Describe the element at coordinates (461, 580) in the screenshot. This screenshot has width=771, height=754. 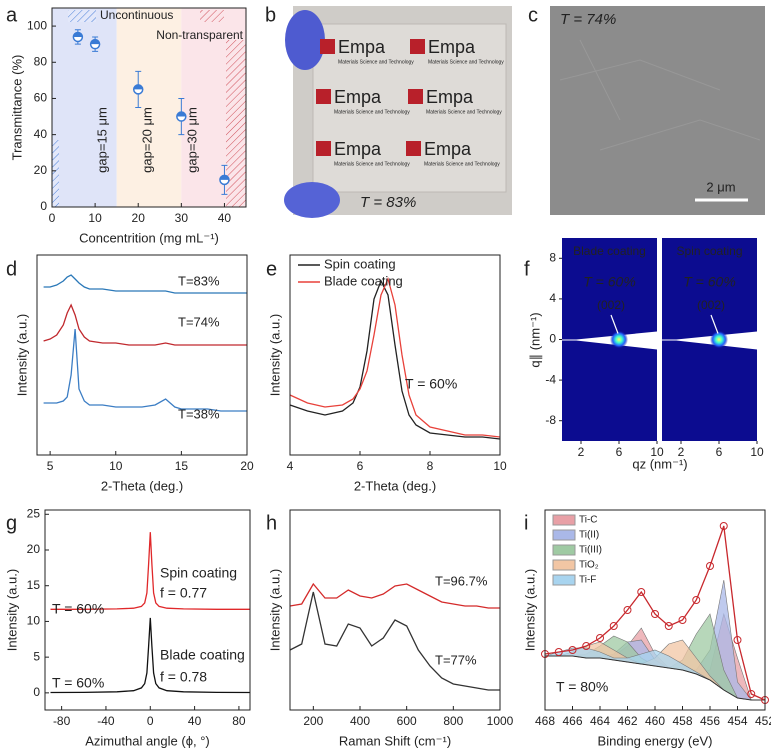
I see `series-label: T=96.7%` at that location.